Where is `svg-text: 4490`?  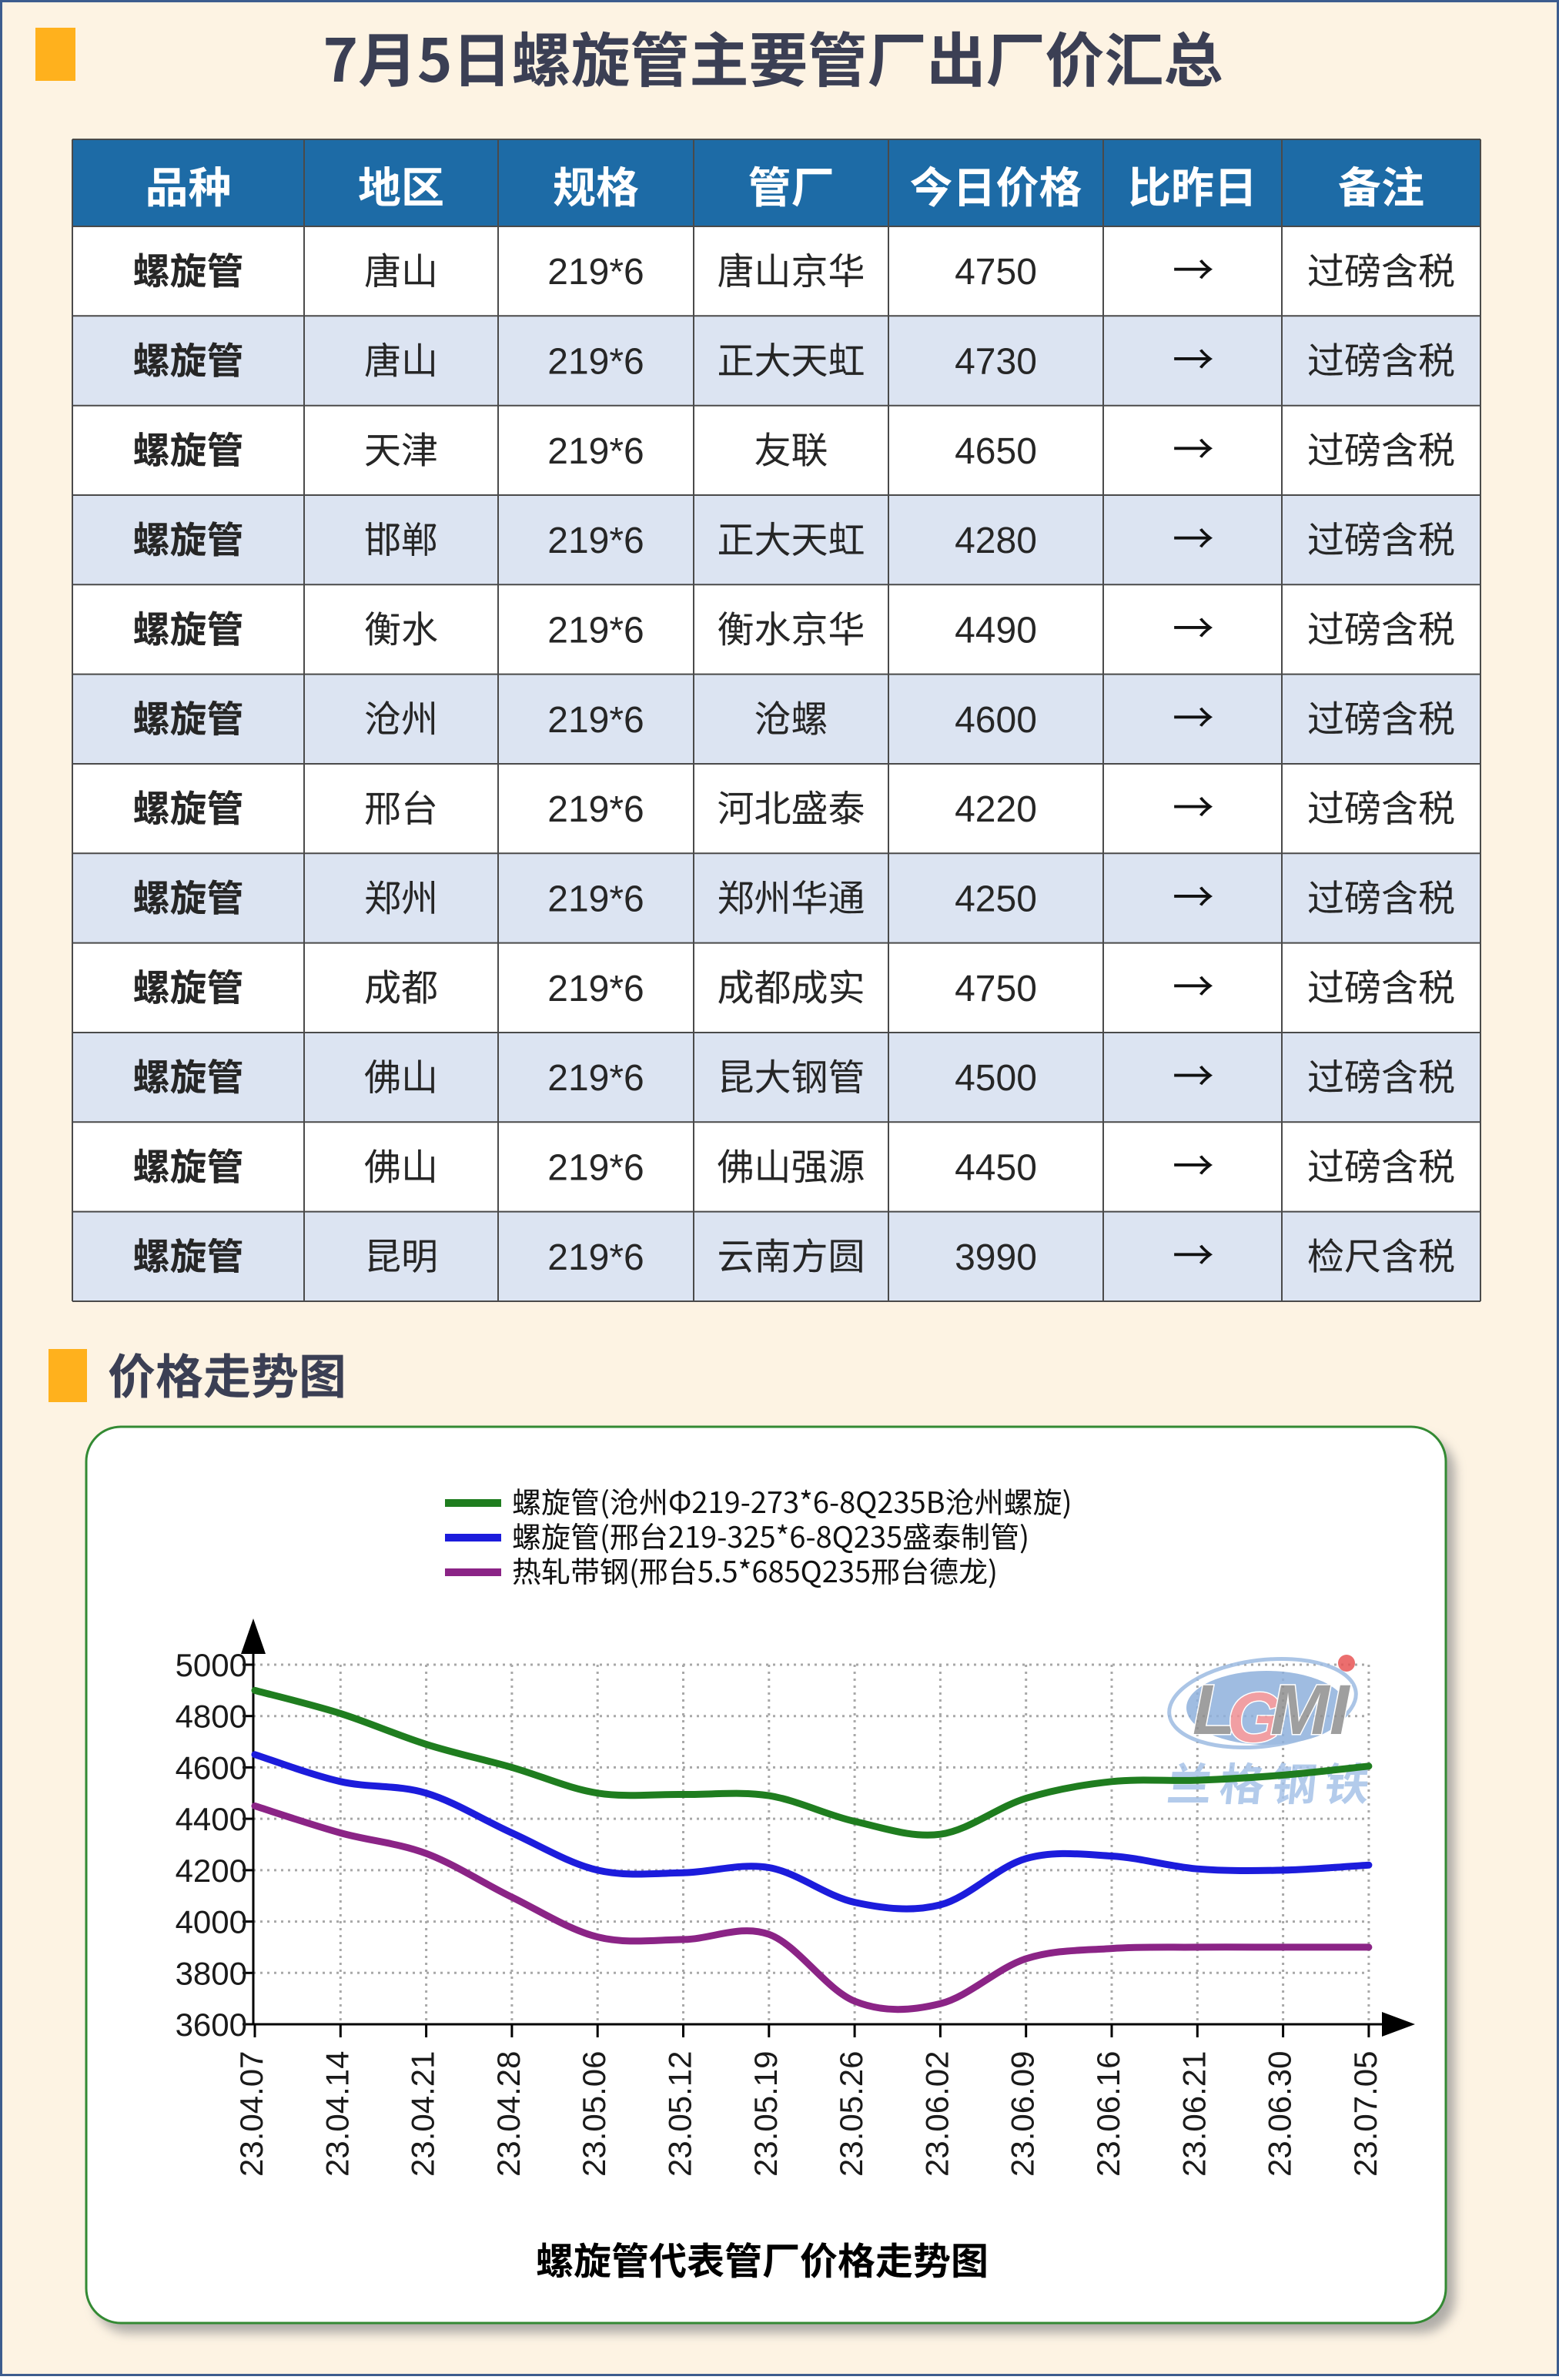
svg-text: 4490 is located at coordinates (996, 631).